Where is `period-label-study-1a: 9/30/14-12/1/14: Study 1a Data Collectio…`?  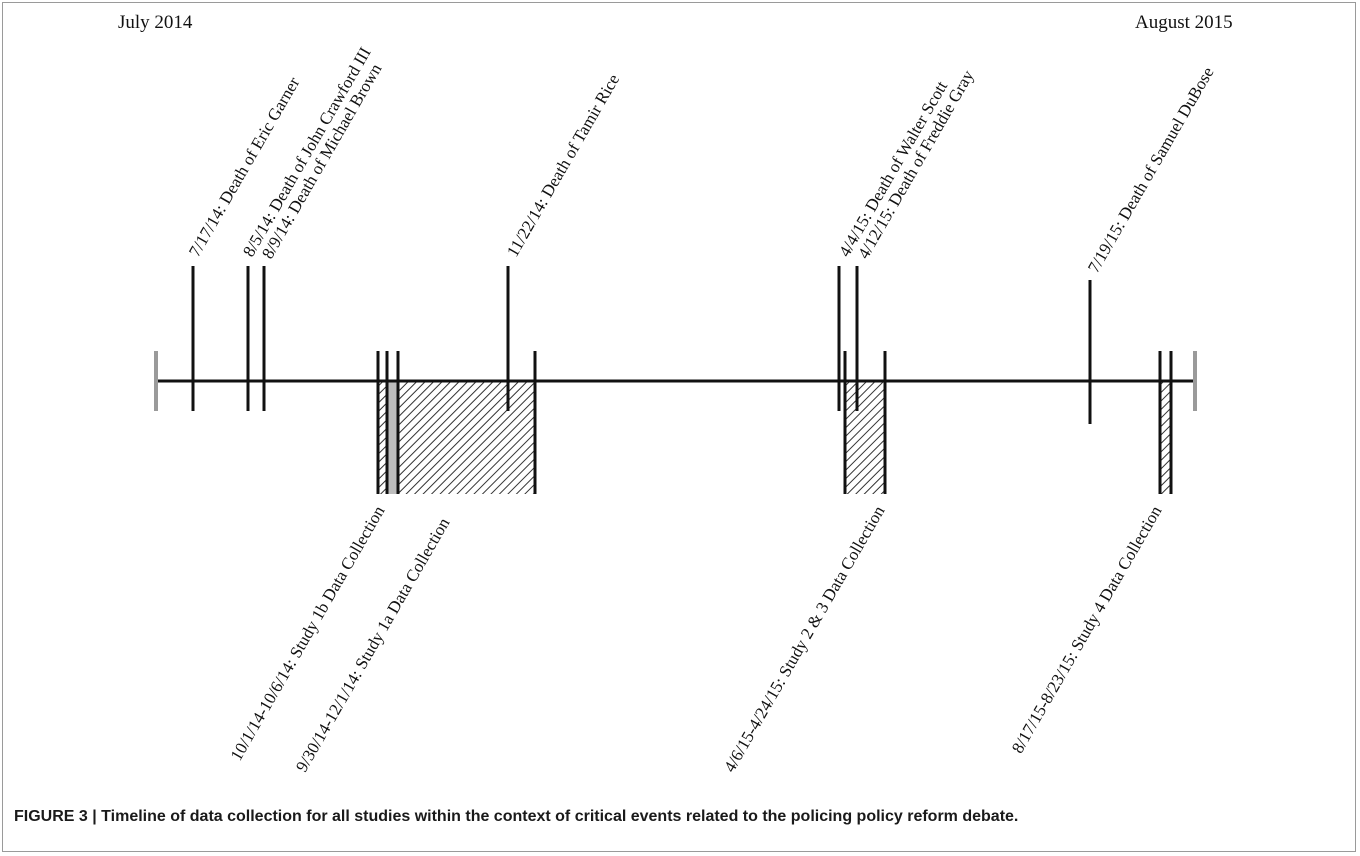
period-label-study-1a: 9/30/14-12/1/14: Study 1a Data Collectio… is located at coordinates (373, 644).